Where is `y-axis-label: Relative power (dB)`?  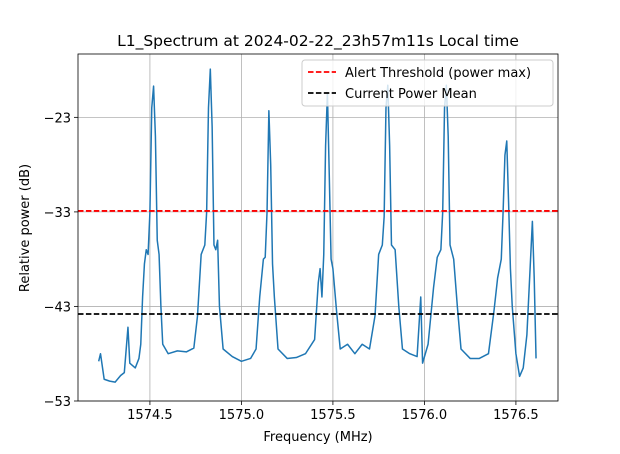 y-axis-label: Relative power (dB) is located at coordinates (25, 228).